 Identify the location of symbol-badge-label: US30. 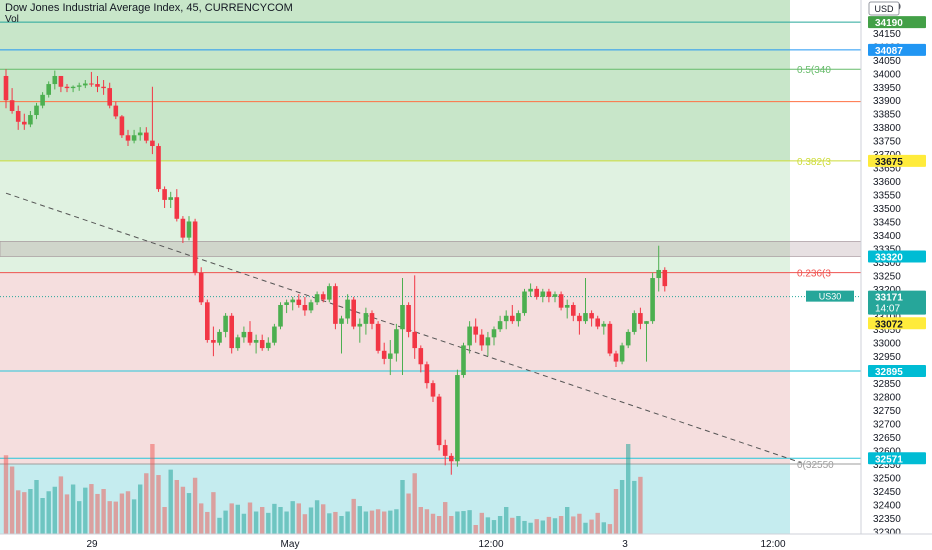
(830, 297).